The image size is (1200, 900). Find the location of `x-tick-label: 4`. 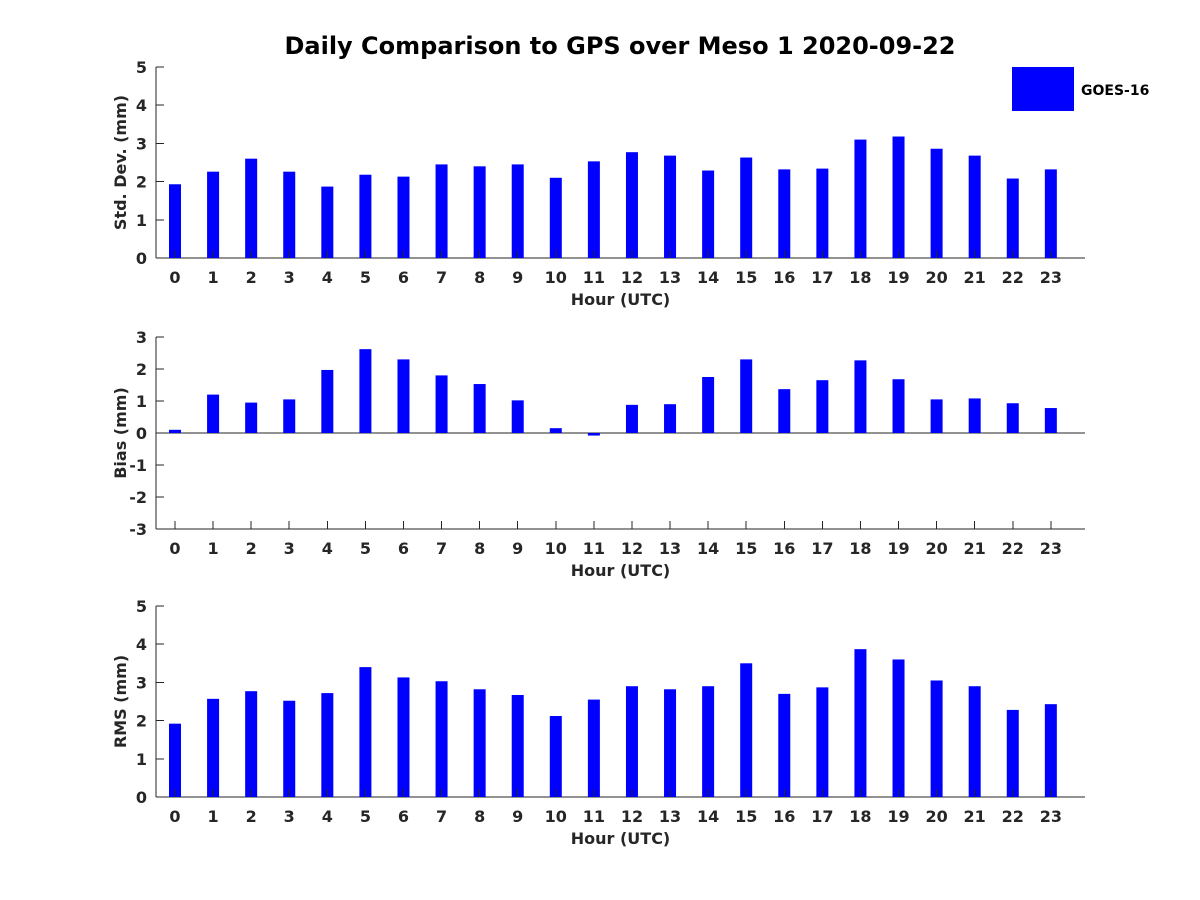

x-tick-label: 4 is located at coordinates (327, 548).